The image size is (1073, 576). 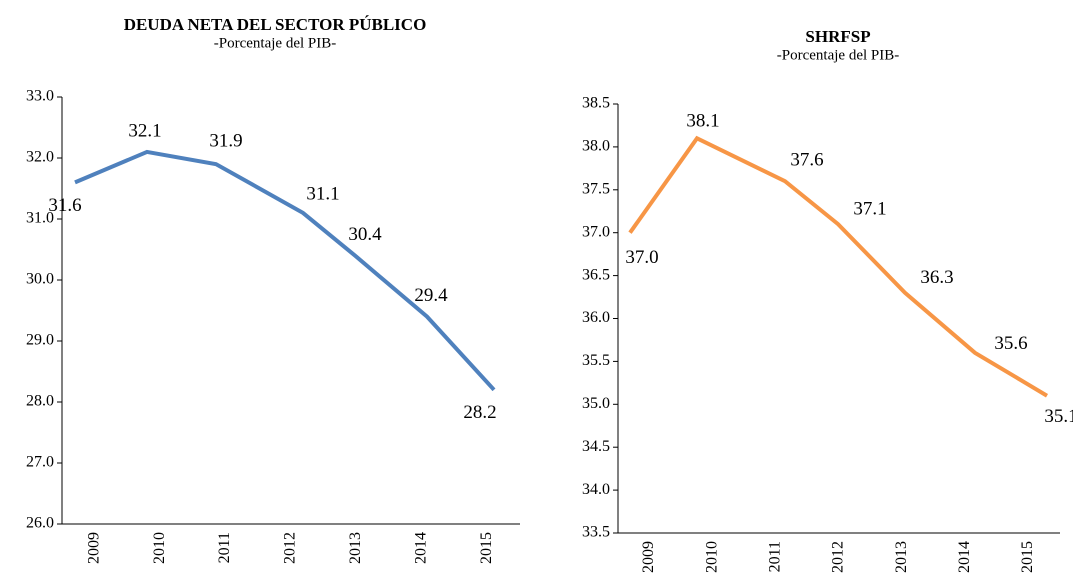 What do you see at coordinates (596, 360) in the screenshot?
I see `y-tick-label: 35.5` at bounding box center [596, 360].